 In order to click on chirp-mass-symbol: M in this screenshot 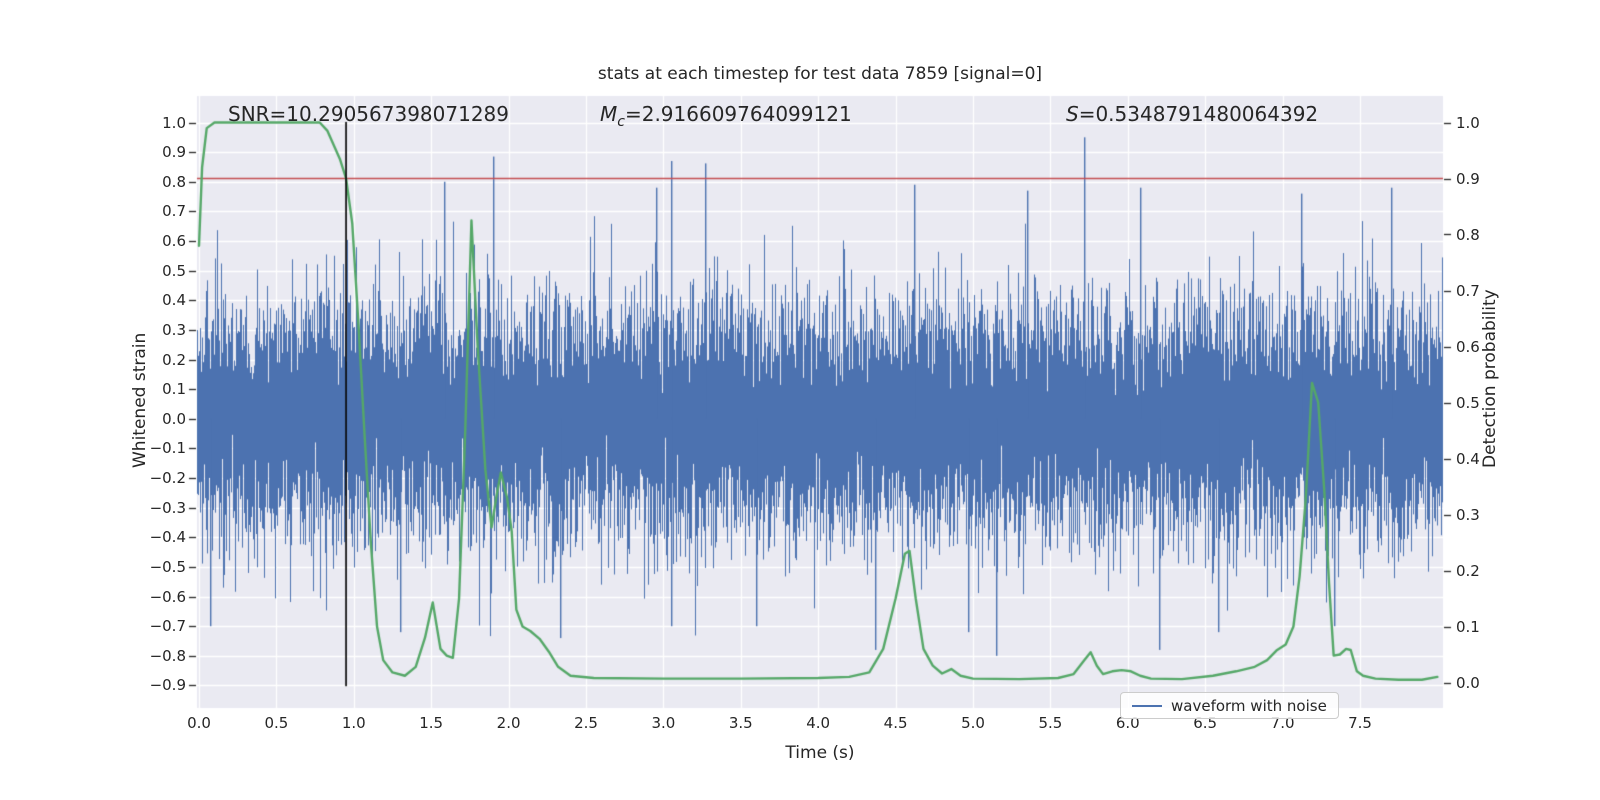, I will do `click(609, 114)`.